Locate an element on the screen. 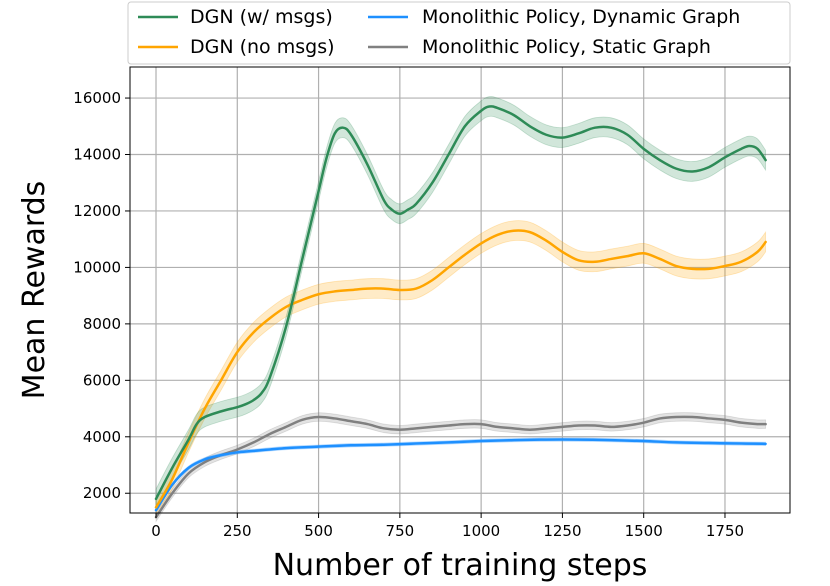 This screenshot has width=830, height=586. y-tick-label: 16000 is located at coordinates (97, 98).